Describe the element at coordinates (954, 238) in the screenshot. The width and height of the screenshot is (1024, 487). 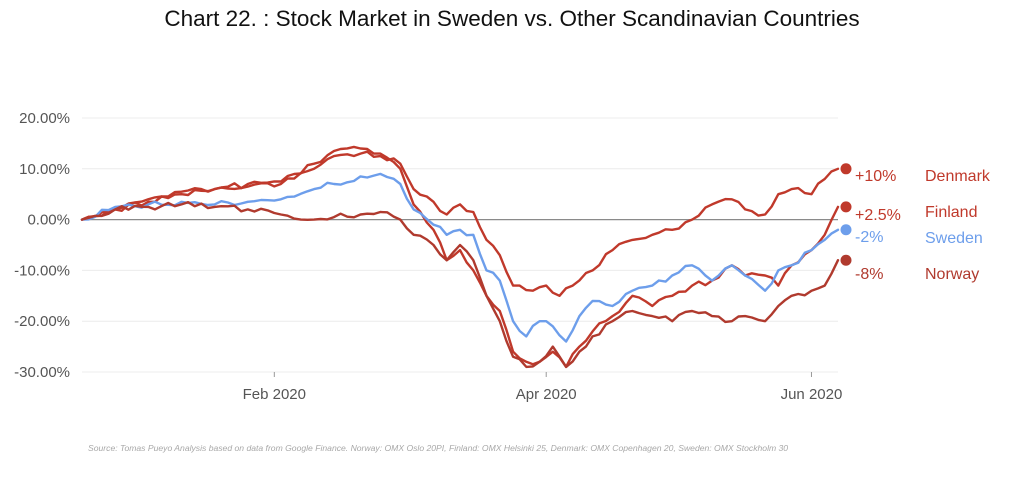
I see `series-name-sweden: Sweden` at that location.